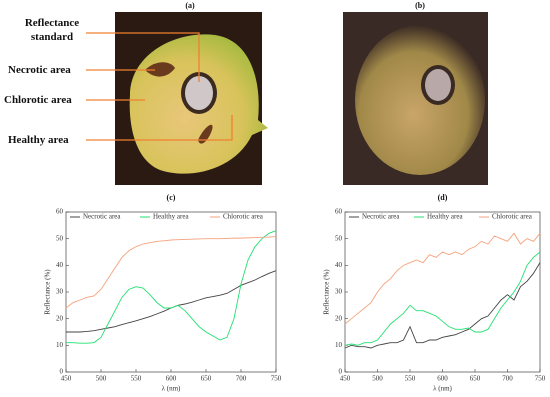 The height and width of the screenshot is (397, 550). I want to click on chart-title: (c), so click(171, 197).